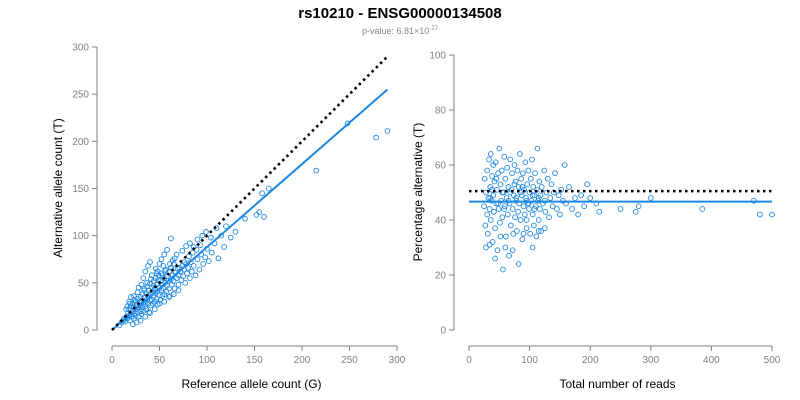 This screenshot has height=400, width=800. I want to click on p-value-text: p-value: 6.81×10, so click(395, 31).